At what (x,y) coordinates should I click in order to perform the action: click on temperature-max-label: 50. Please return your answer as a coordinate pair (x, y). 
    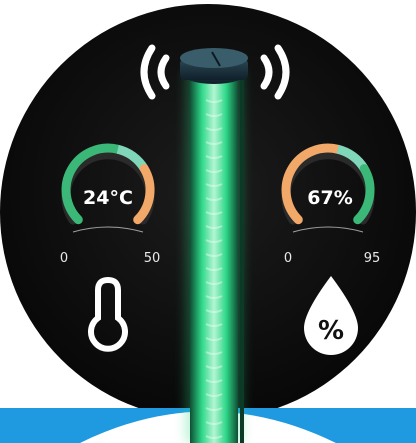
    Looking at the image, I should click on (152, 258).